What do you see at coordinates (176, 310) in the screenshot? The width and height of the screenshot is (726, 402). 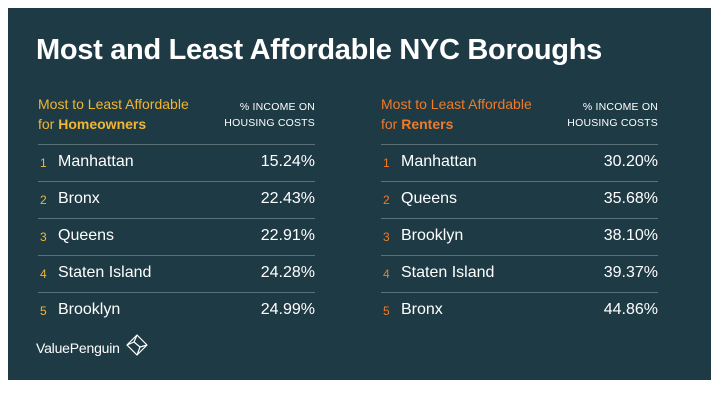 I see `table-row: 5 Brooklyn 24.99%` at bounding box center [176, 310].